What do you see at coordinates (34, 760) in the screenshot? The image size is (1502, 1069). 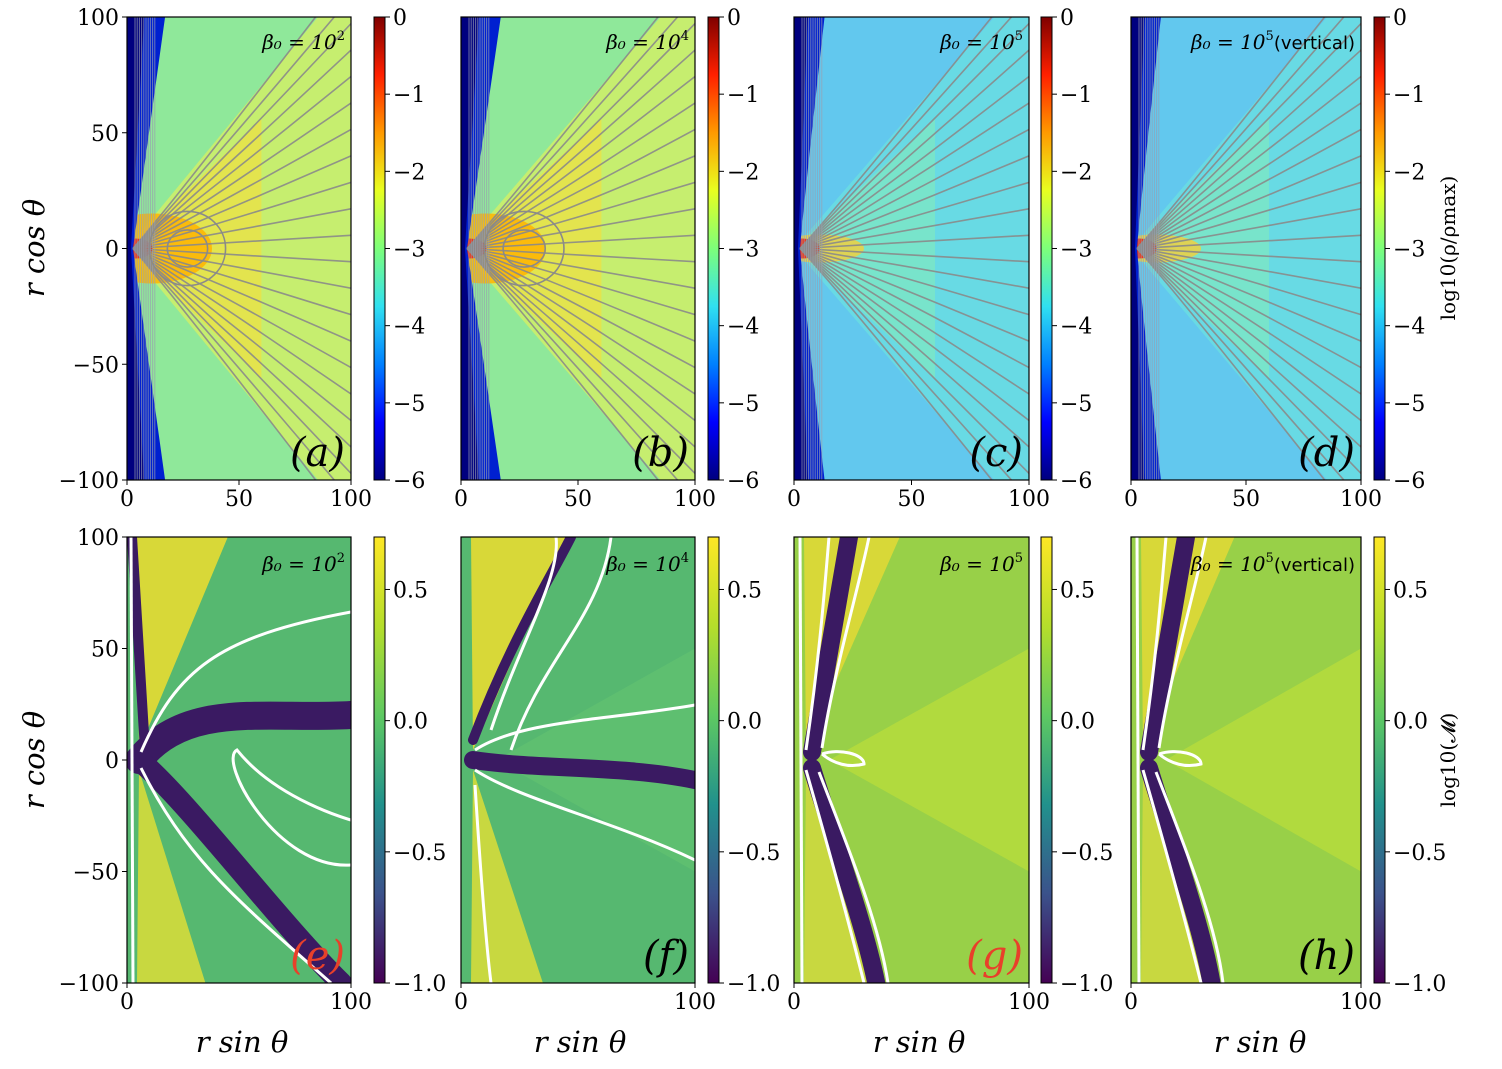 I see `y-axis-label-bottom: r cos θ` at bounding box center [34, 760].